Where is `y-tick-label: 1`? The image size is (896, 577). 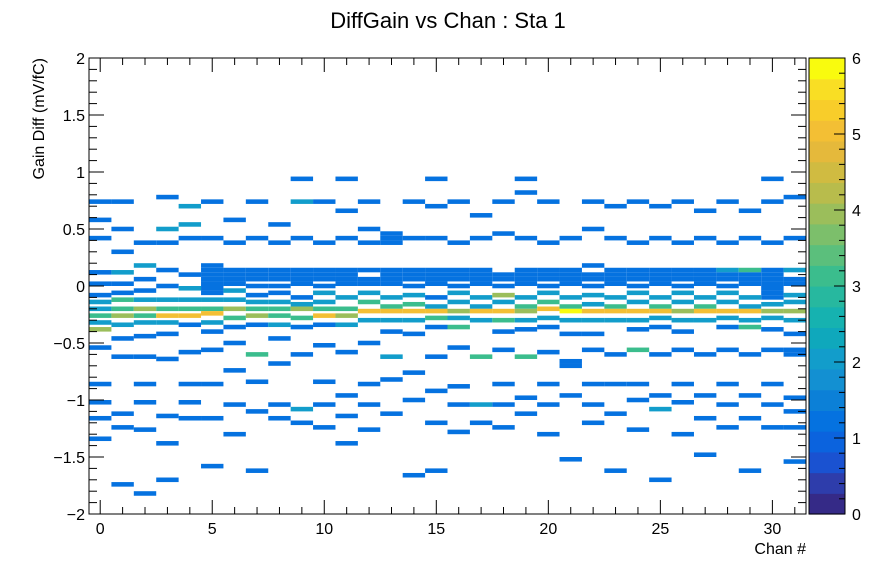
y-tick-label: 1 is located at coordinates (80, 173).